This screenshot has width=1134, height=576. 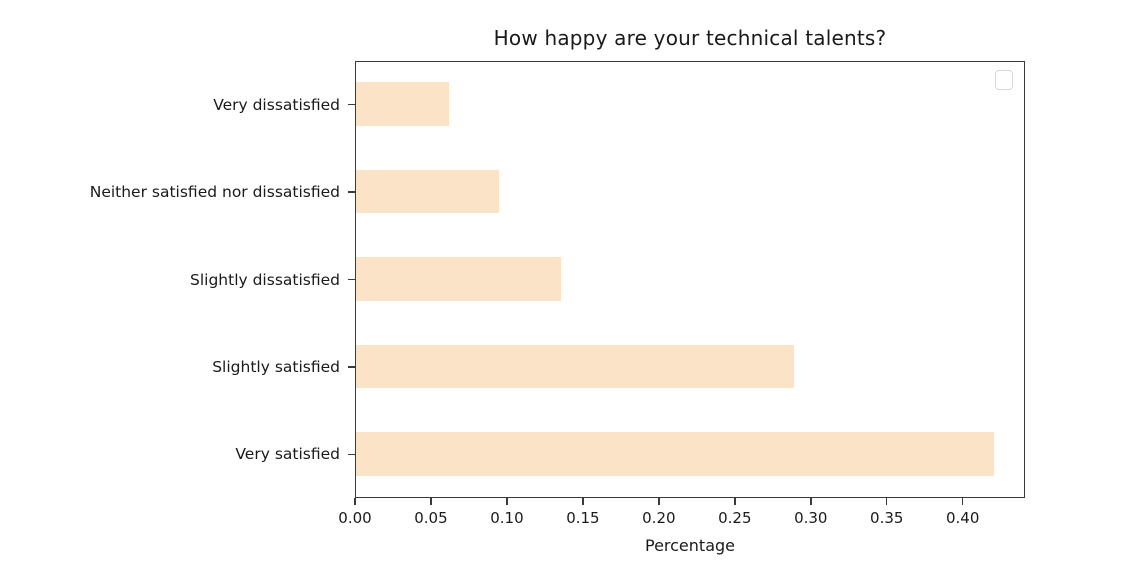 What do you see at coordinates (963, 518) in the screenshot?
I see `x-tick-label: 0.40` at bounding box center [963, 518].